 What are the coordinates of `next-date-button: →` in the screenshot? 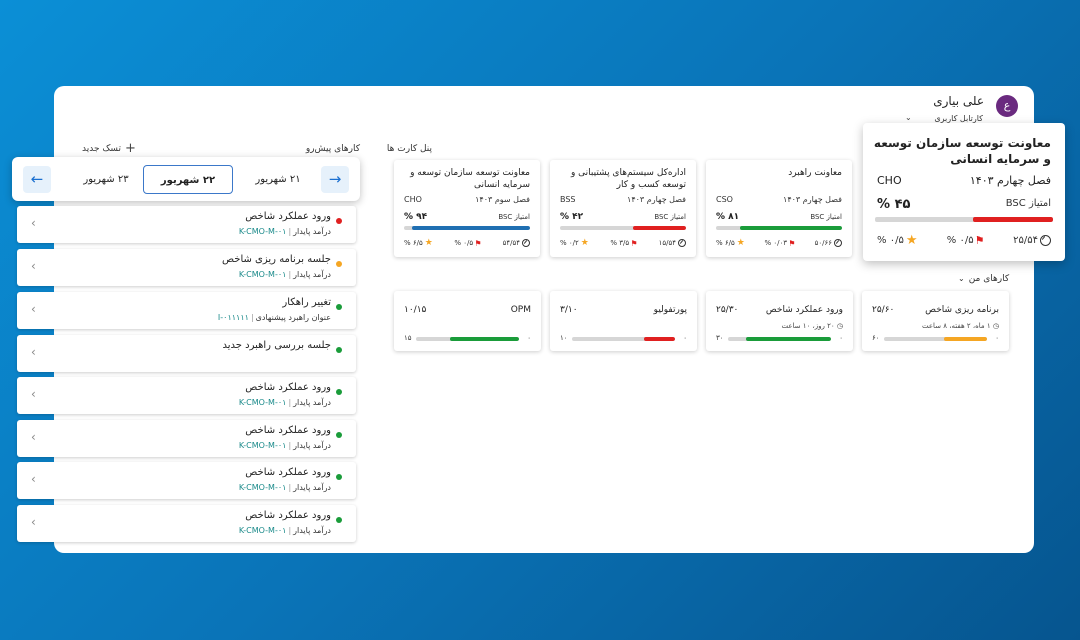 It's located at (335, 179).